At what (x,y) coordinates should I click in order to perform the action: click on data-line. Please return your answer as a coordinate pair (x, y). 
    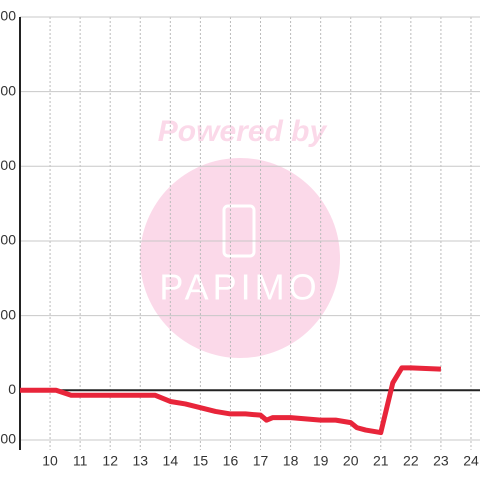
    Looking at the image, I should click on (231, 400).